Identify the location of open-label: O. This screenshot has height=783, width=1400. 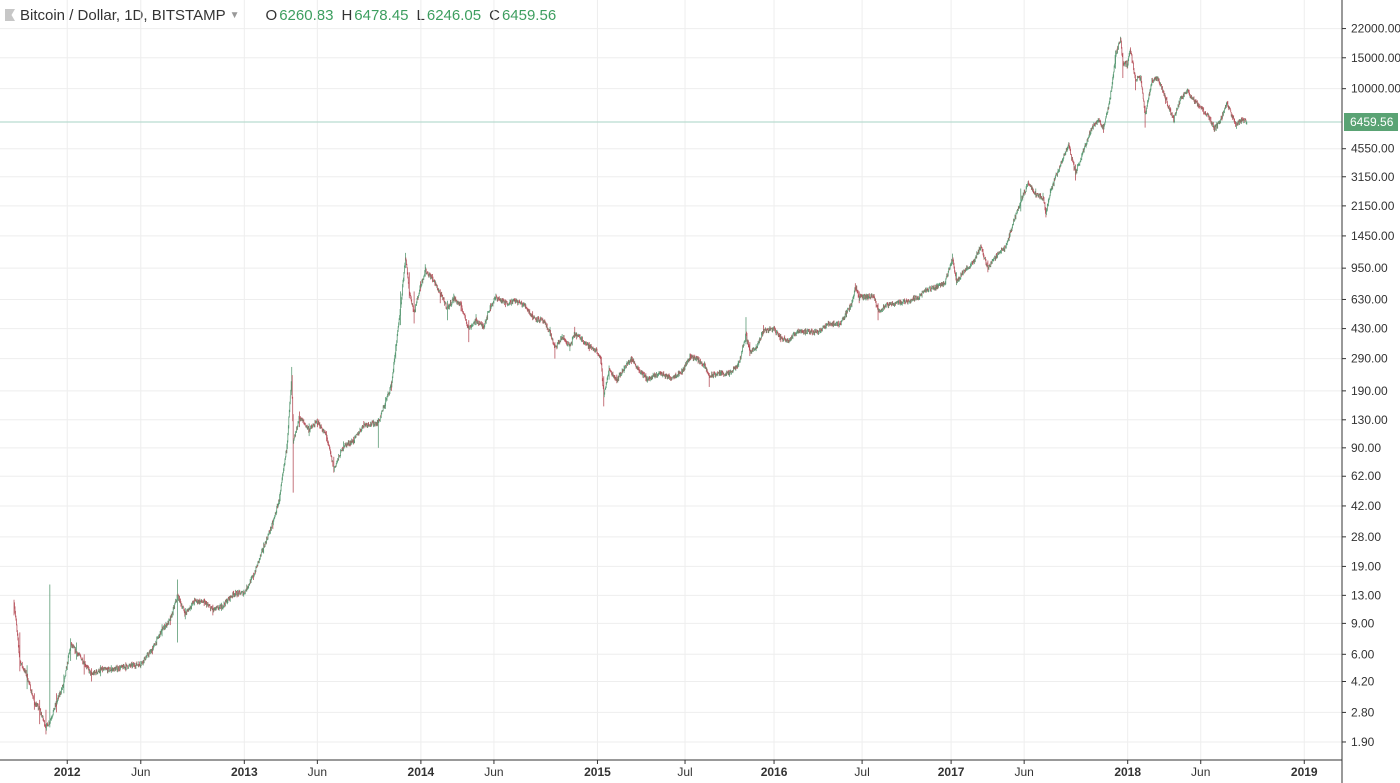
(271, 15).